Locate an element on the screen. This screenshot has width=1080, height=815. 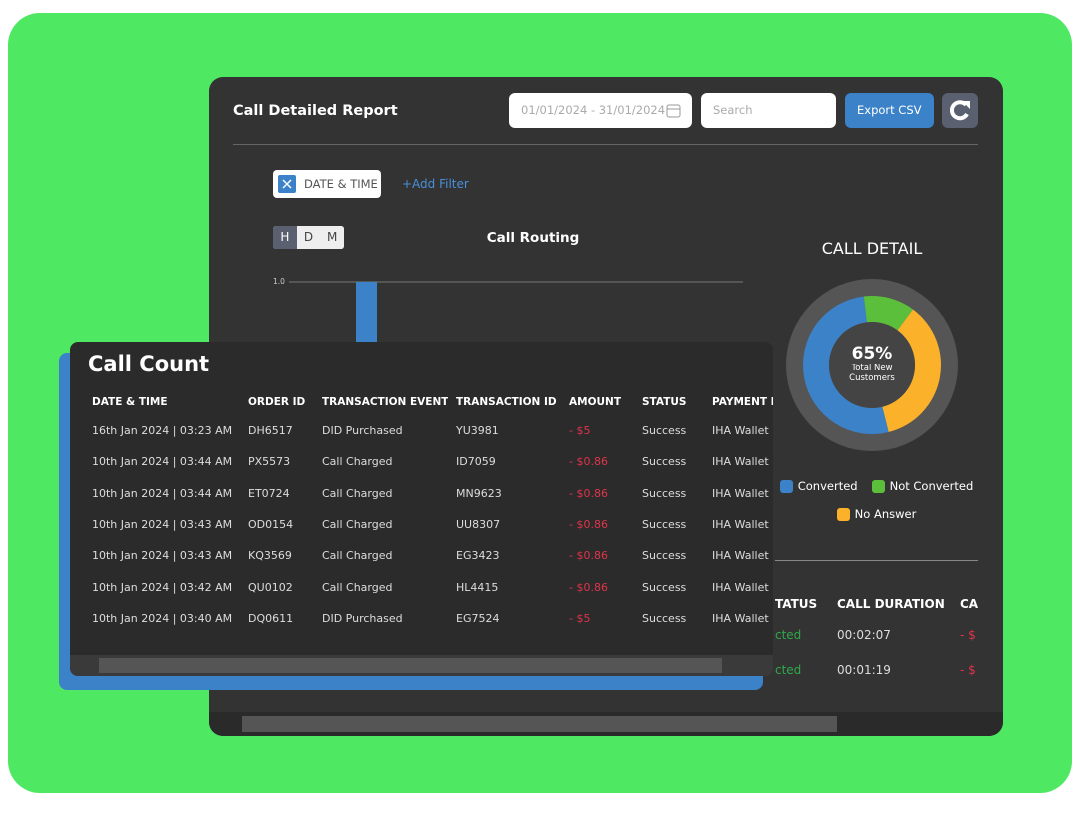
table-cell: DQ0611 is located at coordinates (271, 618).